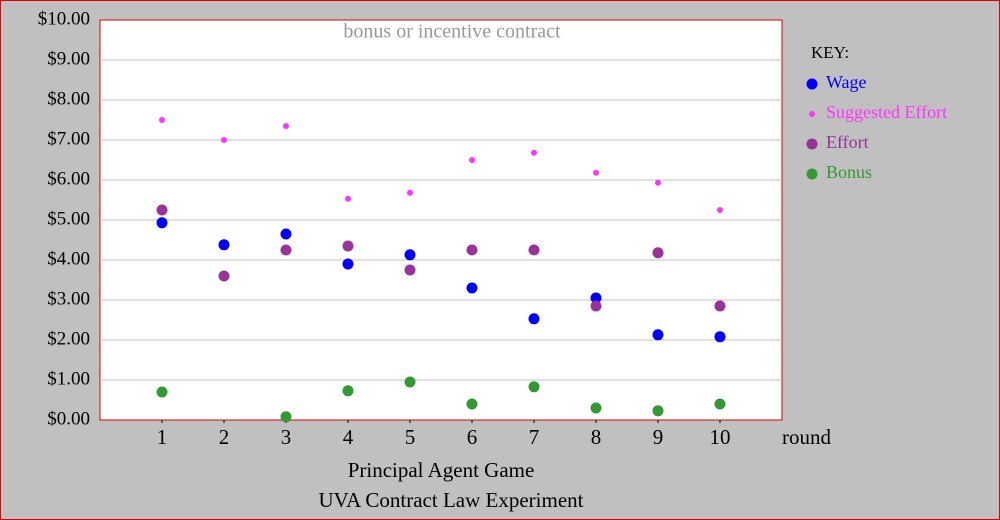  Describe the element at coordinates (68, 138) in the screenshot. I see `y-tick-label: $7.00` at that location.